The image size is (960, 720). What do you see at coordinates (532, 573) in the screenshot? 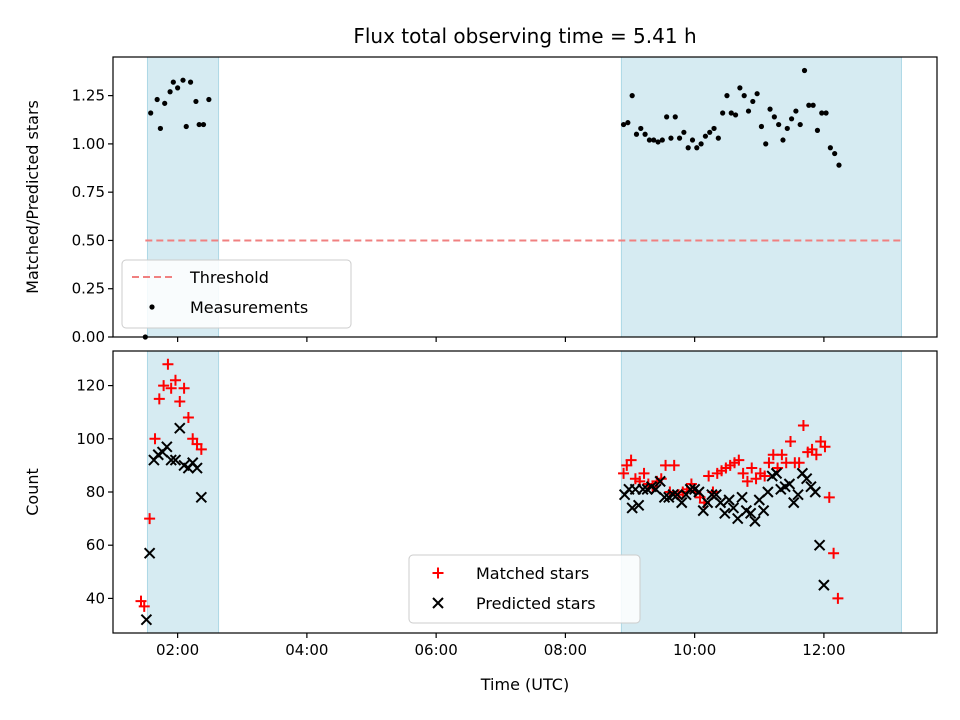
I see `legend-matched-label: Matched stars` at bounding box center [532, 573].